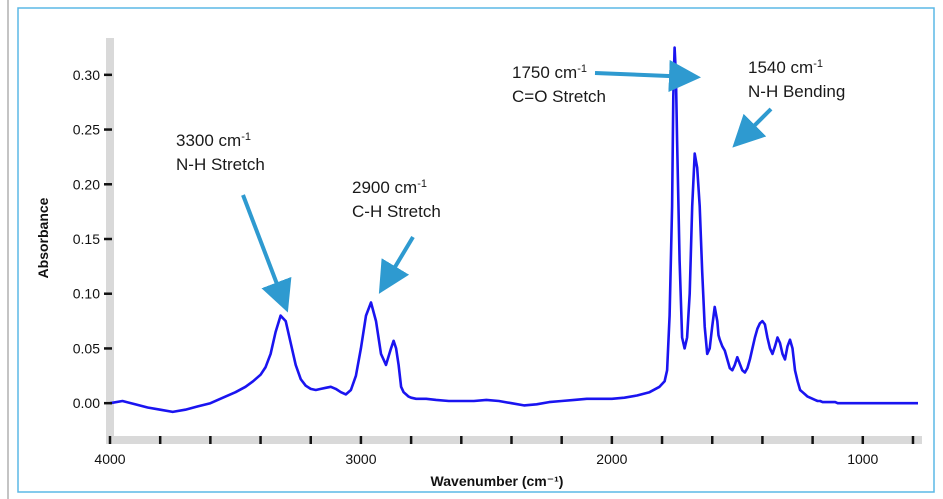 Image resolution: width=943 pixels, height=499 pixels. Describe the element at coordinates (109, 459) in the screenshot. I see `x-tick-label: 4000` at that location.